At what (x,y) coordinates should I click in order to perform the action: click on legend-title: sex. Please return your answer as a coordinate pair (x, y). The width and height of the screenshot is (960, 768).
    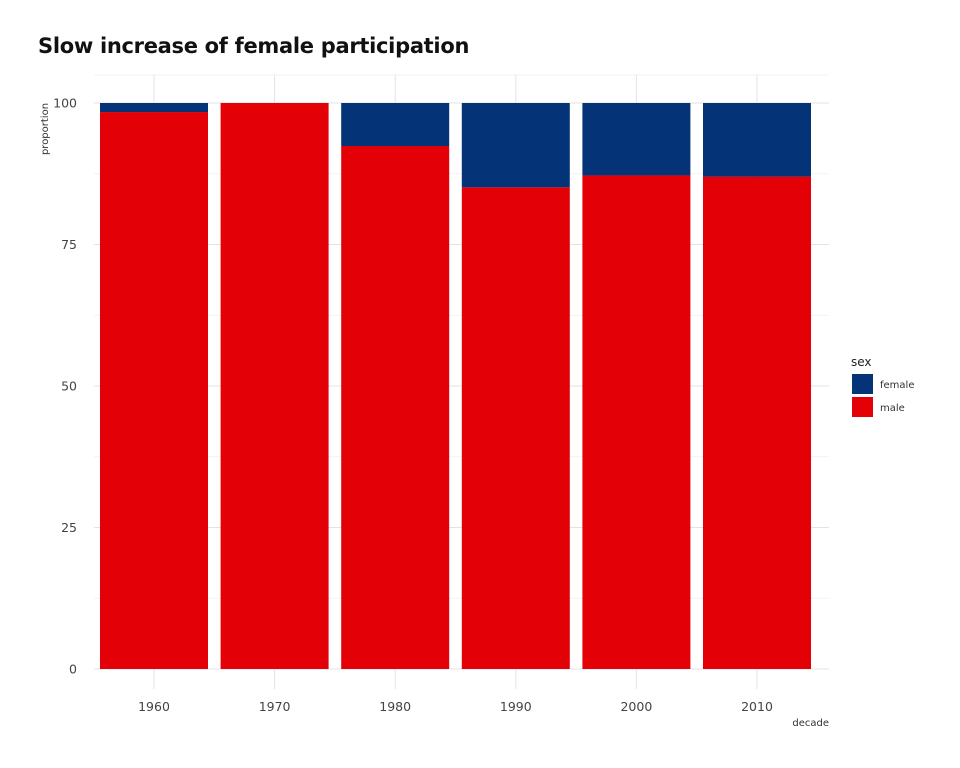
    Looking at the image, I should click on (861, 362).